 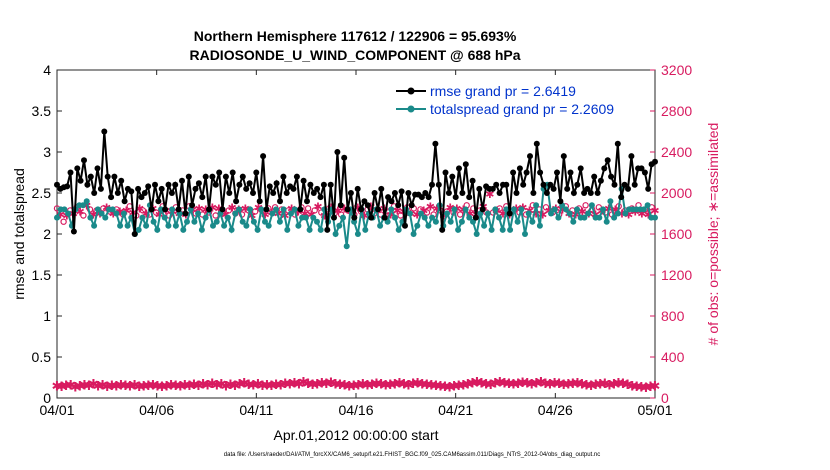 What do you see at coordinates (676, 234) in the screenshot?
I see `y-right-tick-label: 1600` at bounding box center [676, 234].